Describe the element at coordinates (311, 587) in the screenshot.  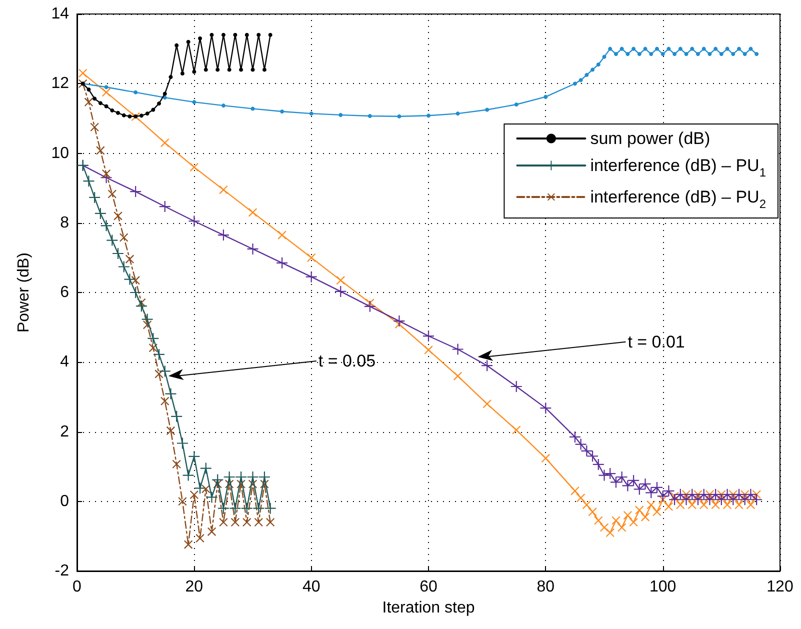
I see `x-tick-label: 40` at that location.